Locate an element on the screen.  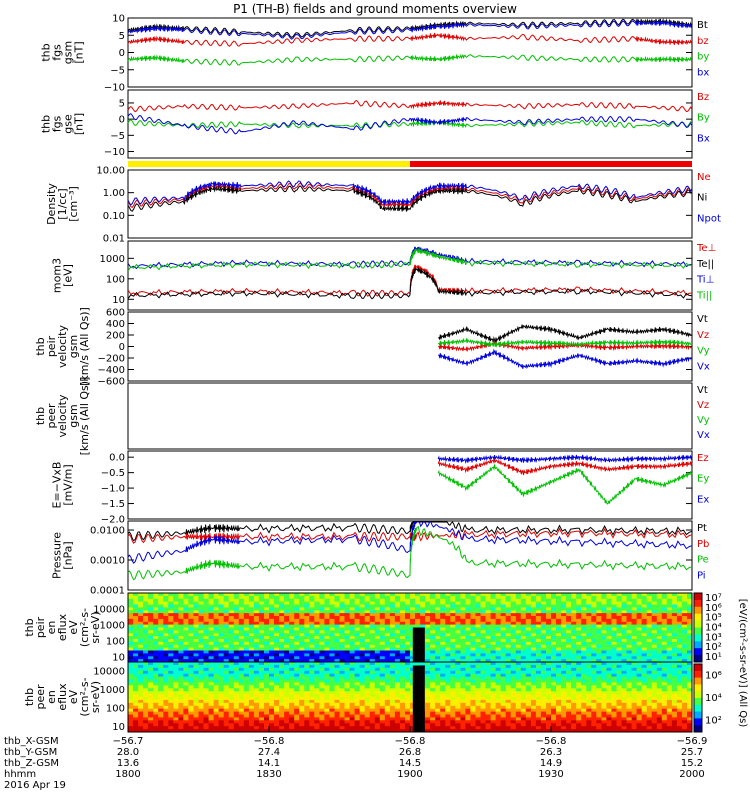
legend-Pt: Pt is located at coordinates (702, 528).